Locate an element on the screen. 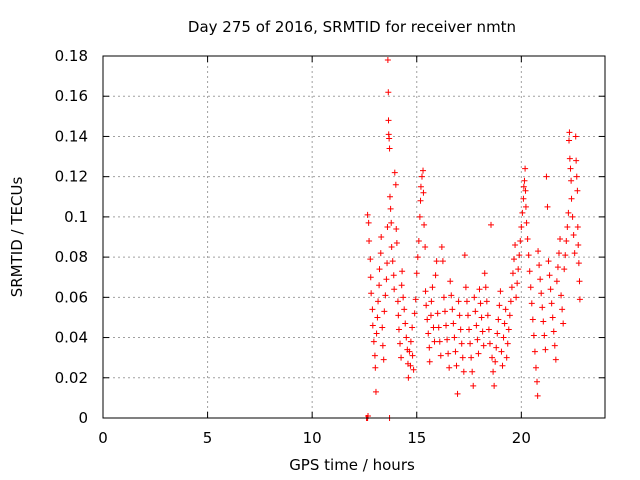 This screenshot has height=480, width=640. x-axis-title: GPS time / hours is located at coordinates (352, 465).